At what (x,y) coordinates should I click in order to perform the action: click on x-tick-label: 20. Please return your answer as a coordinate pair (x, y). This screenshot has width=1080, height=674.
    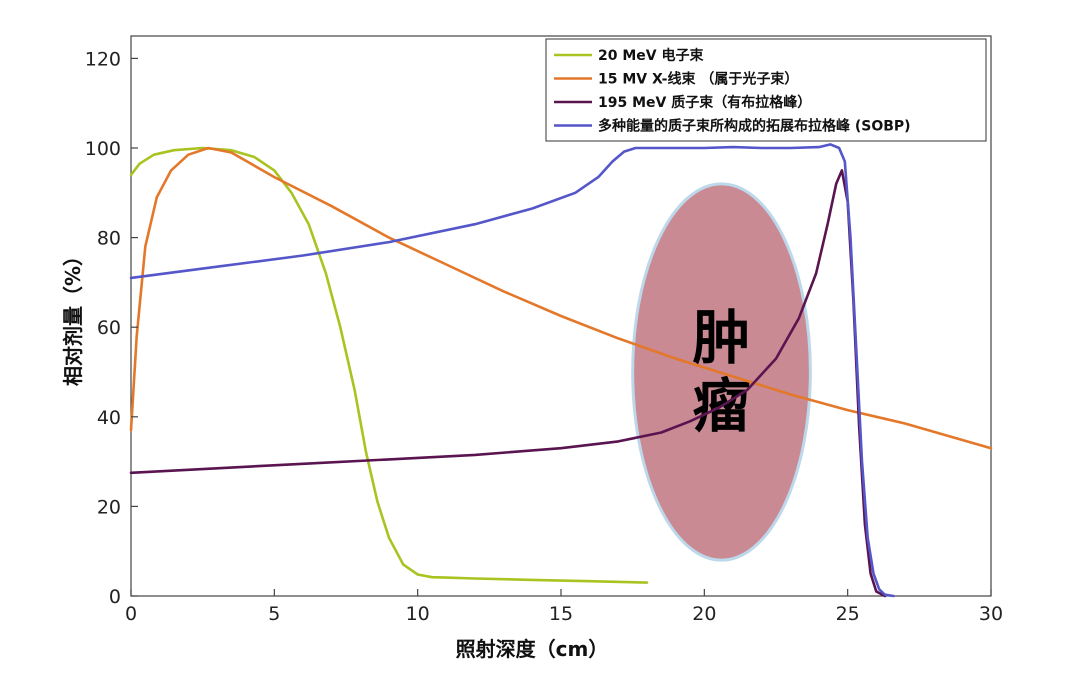
    Looking at the image, I should click on (704, 614).